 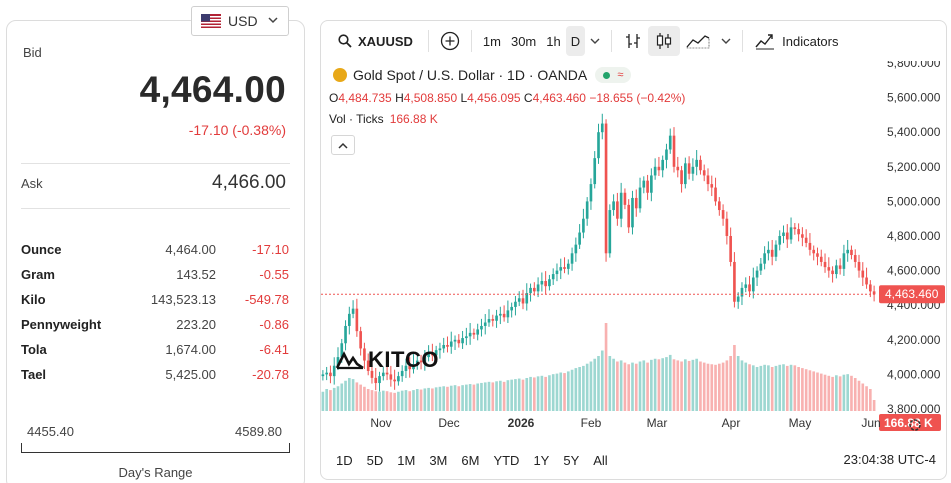 I want to click on symbol-search: XAUUSD, so click(x=375, y=41).